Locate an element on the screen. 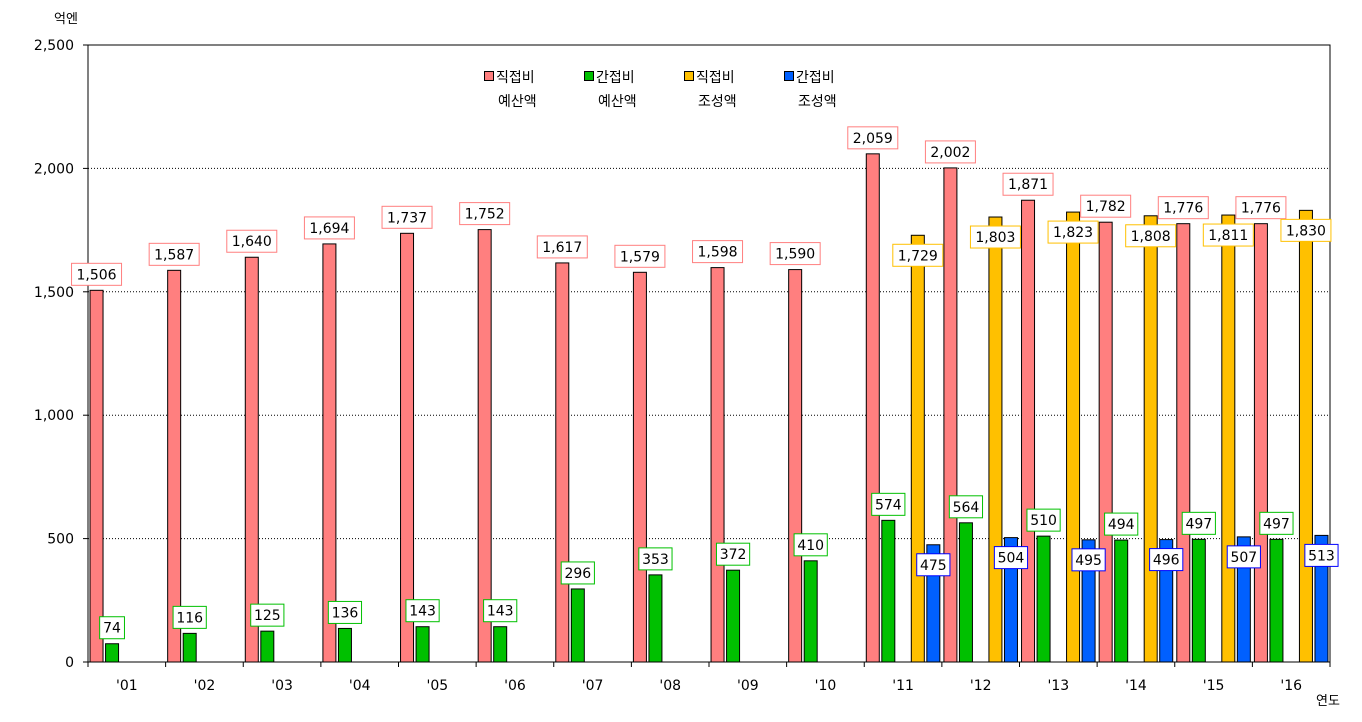  data-label: 125 is located at coordinates (267, 616).